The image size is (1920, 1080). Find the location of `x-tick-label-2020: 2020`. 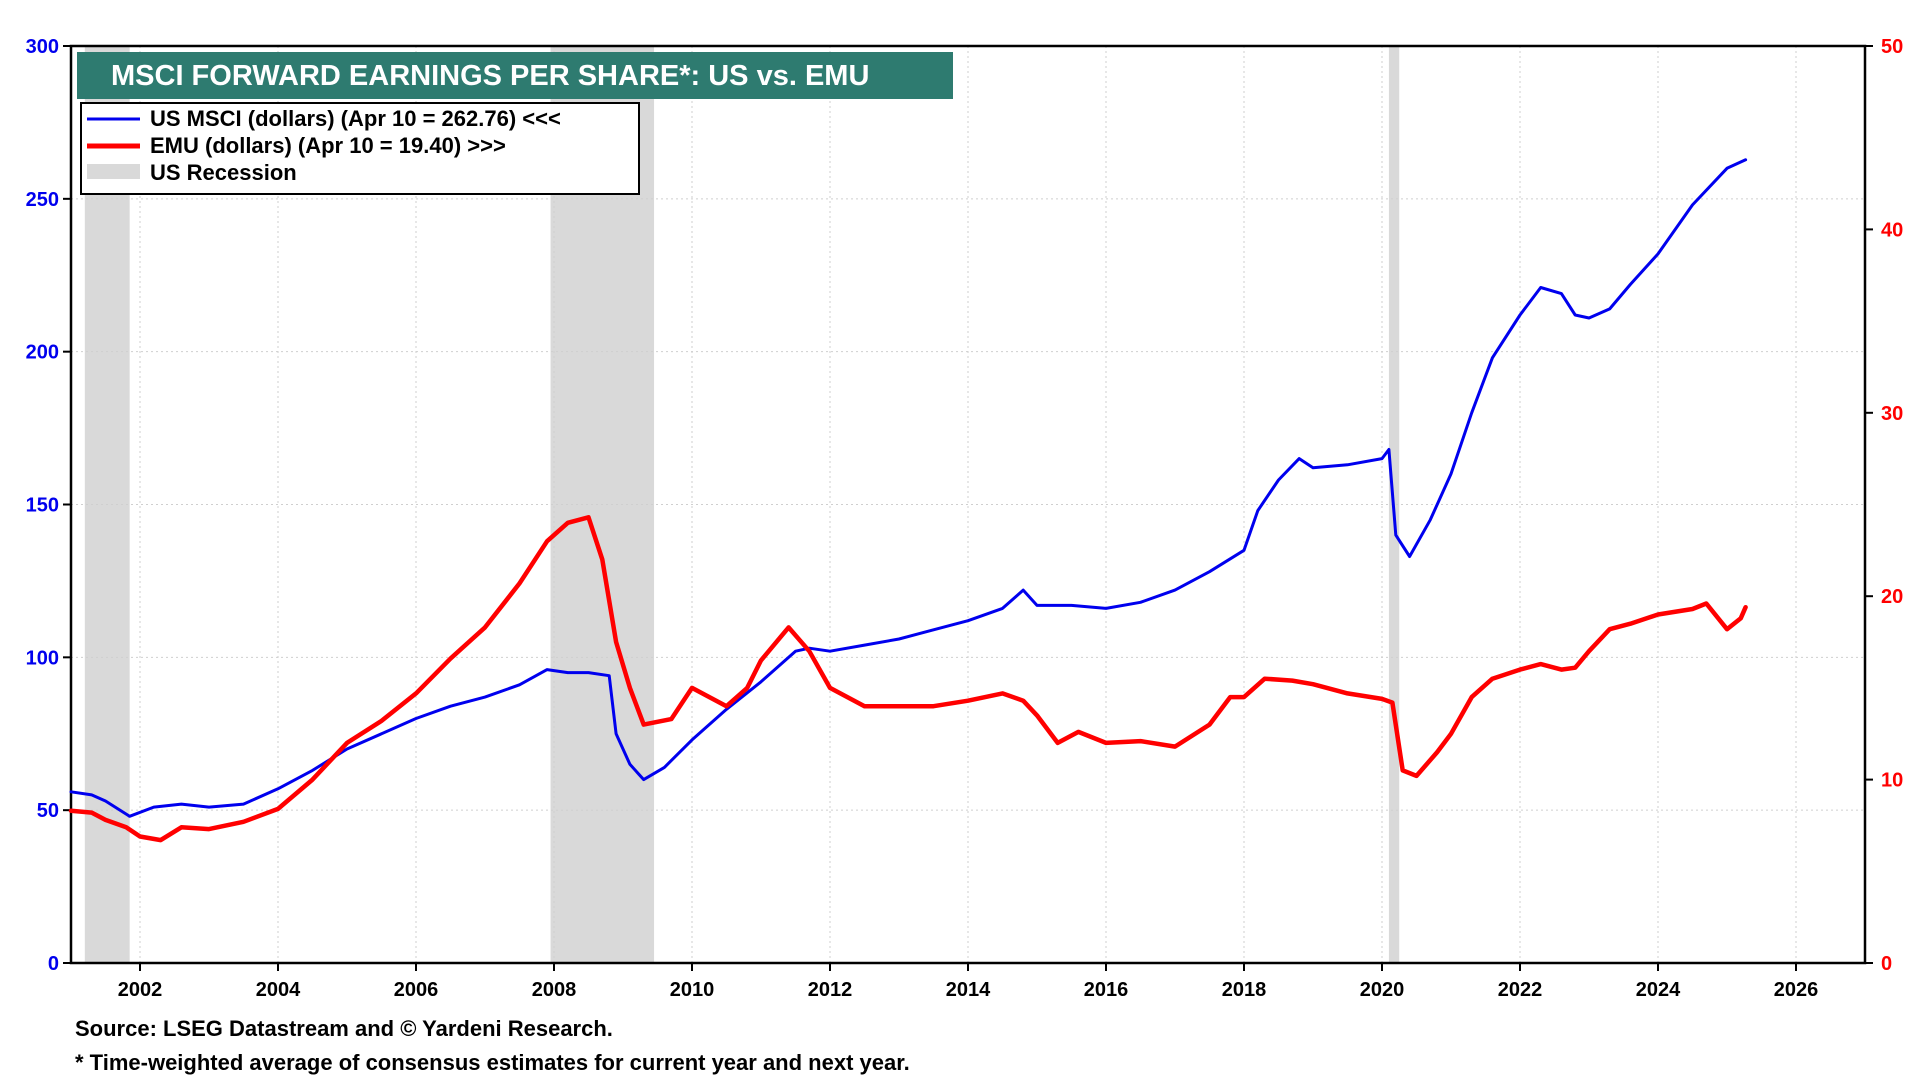

x-tick-label-2020: 2020 is located at coordinates (1382, 990).